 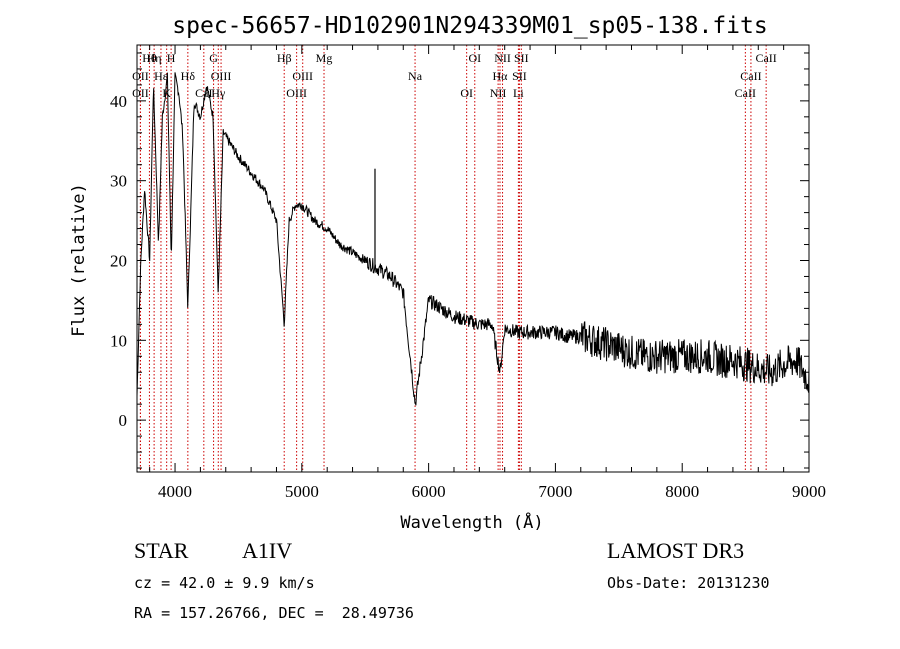 I want to click on survey-name: LAMOST DR3, so click(x=676, y=550).